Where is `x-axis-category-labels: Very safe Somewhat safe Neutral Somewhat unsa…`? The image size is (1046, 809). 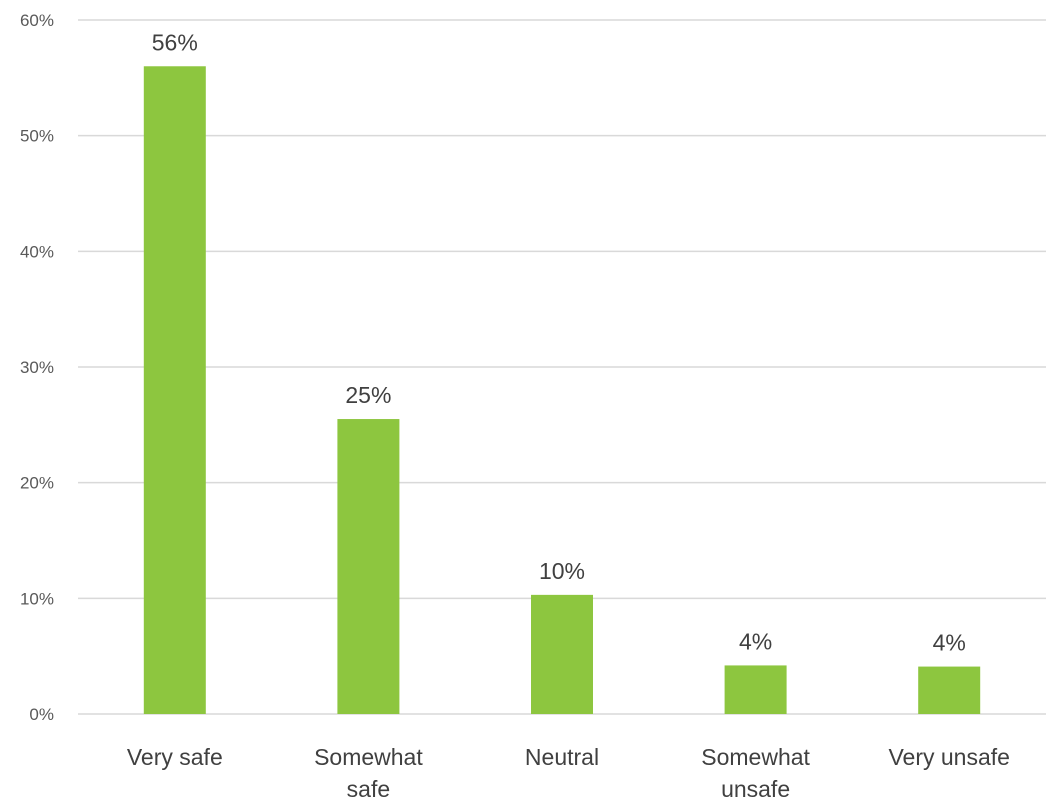 x-axis-category-labels: Very safe Somewhat safe Neutral Somewhat unsa… is located at coordinates (568, 773).